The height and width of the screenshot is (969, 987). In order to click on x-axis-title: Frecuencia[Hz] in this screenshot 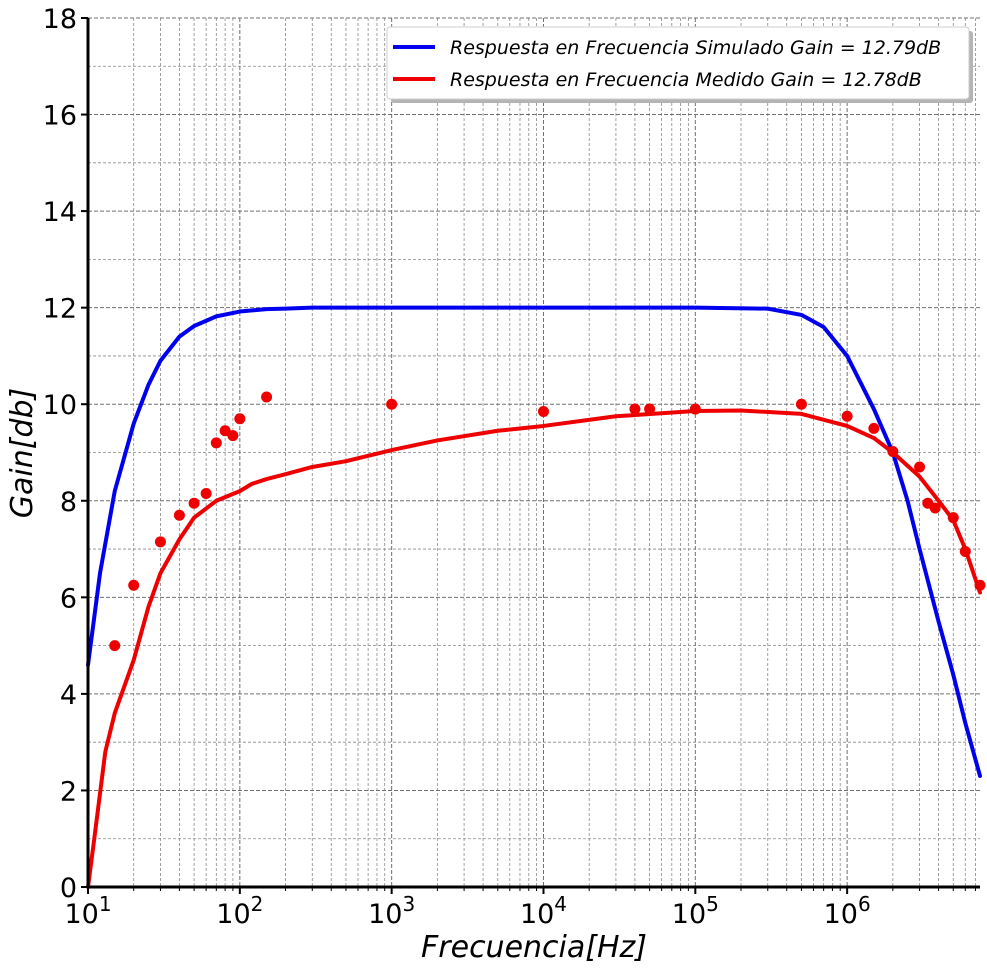, I will do `click(534, 947)`.